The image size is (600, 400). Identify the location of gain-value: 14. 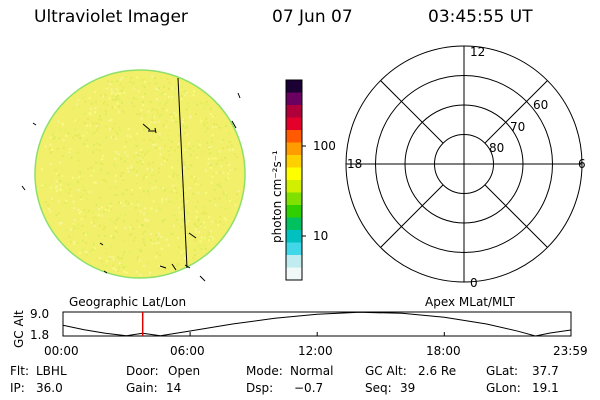
(174, 388).